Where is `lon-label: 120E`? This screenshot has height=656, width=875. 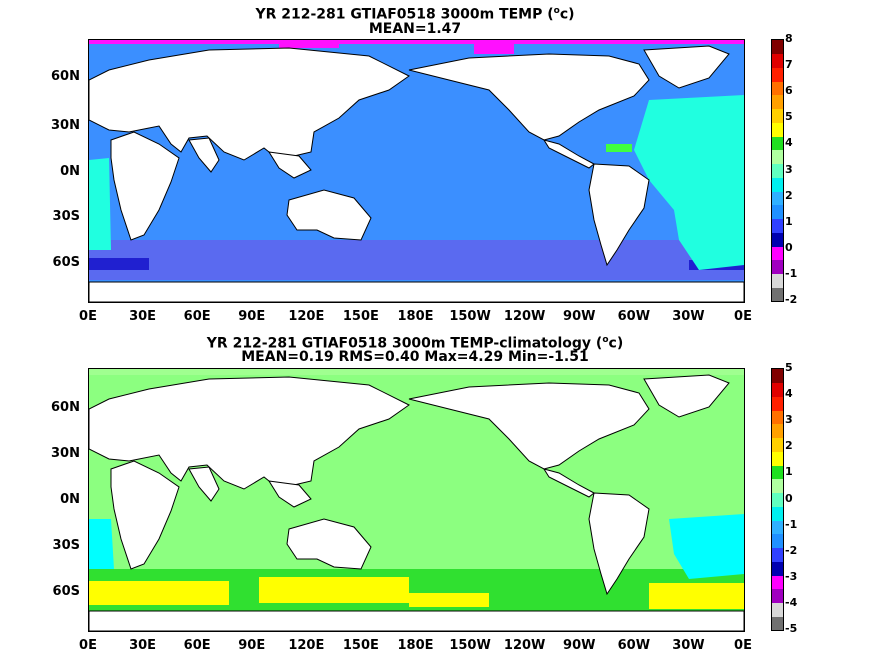
lon-label: 120E is located at coordinates (306, 316).